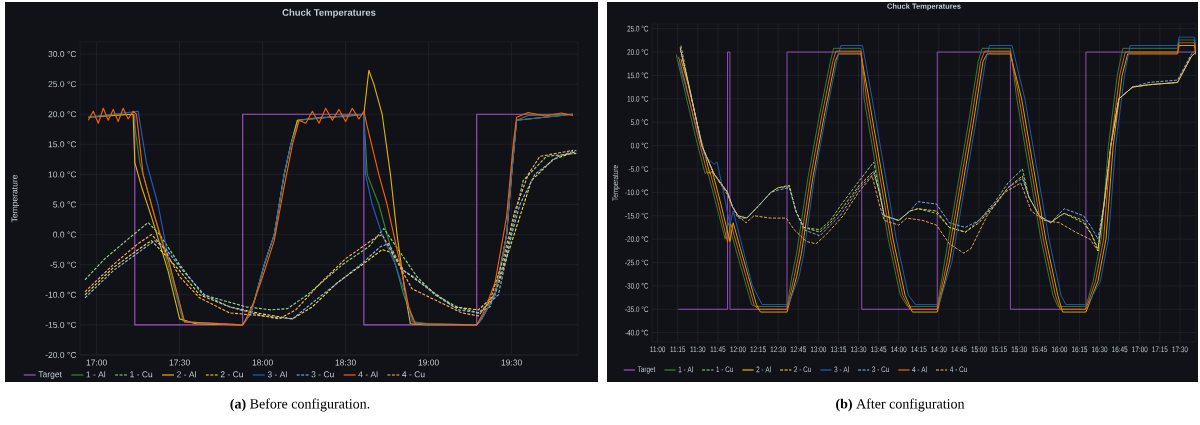 The height and width of the screenshot is (425, 1200). Describe the element at coordinates (900, 405) in the screenshot. I see `text: (b) After configuration` at that location.